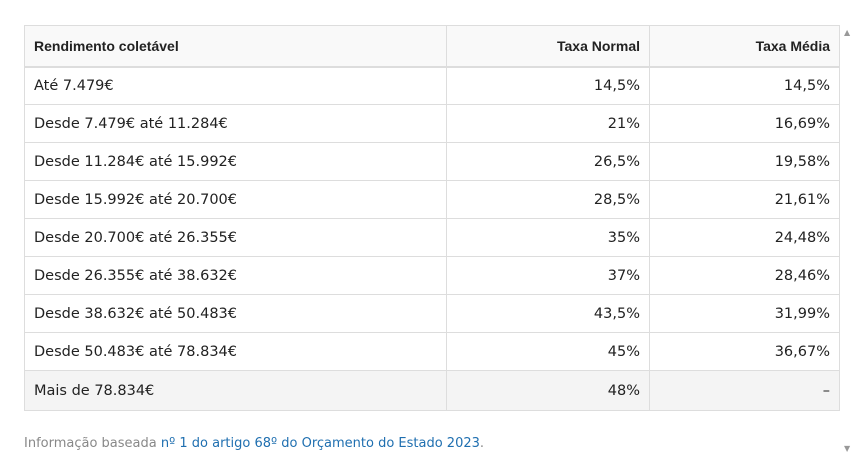  I want to click on cell-taxa-normal: 45%, so click(548, 351).